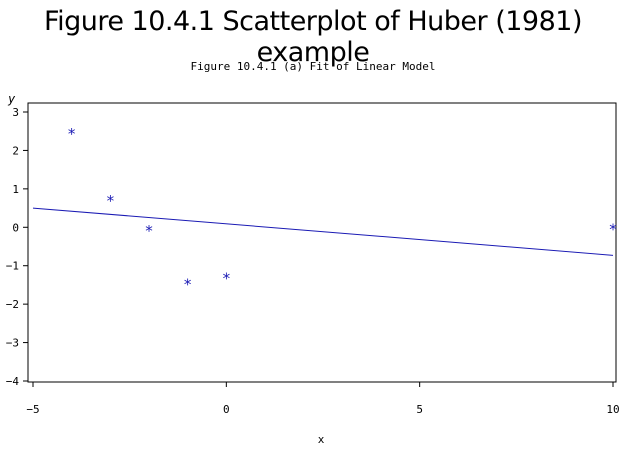 The width and height of the screenshot is (626, 451). What do you see at coordinates (313, 66) in the screenshot?
I see `chart-title: Figure 10.4.1 (a) Fit of Linear Model` at bounding box center [313, 66].